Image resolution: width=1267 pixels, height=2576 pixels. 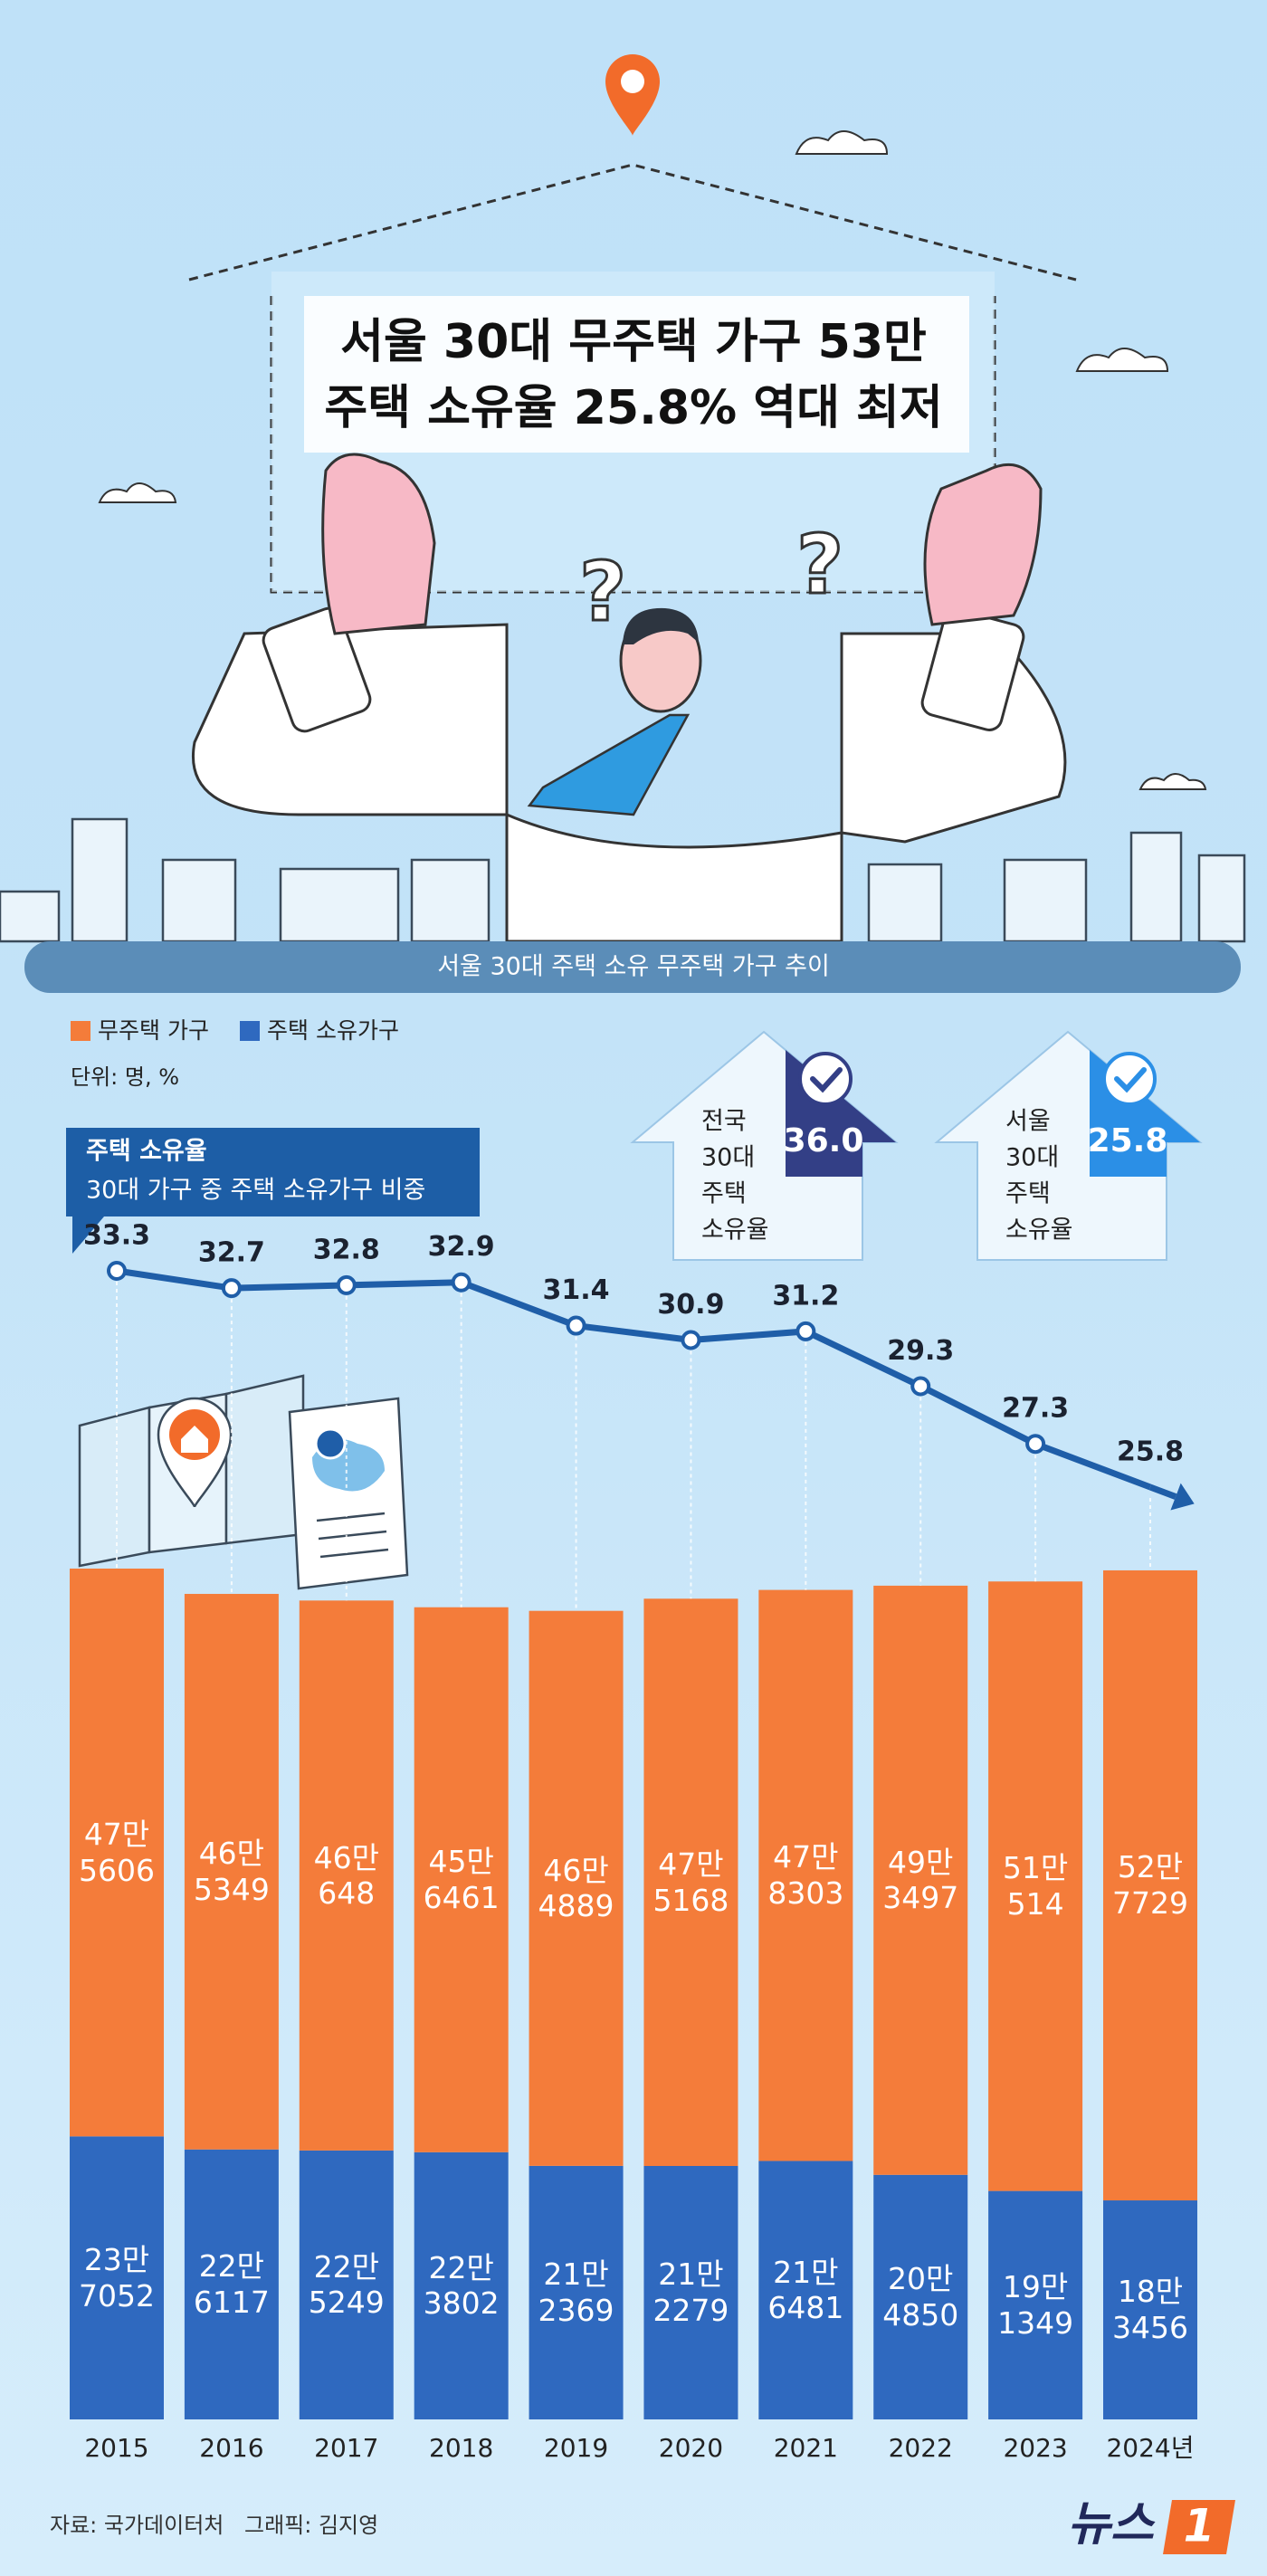 What do you see at coordinates (346, 2448) in the screenshot?
I see `x-tick-label: 2017` at bounding box center [346, 2448].